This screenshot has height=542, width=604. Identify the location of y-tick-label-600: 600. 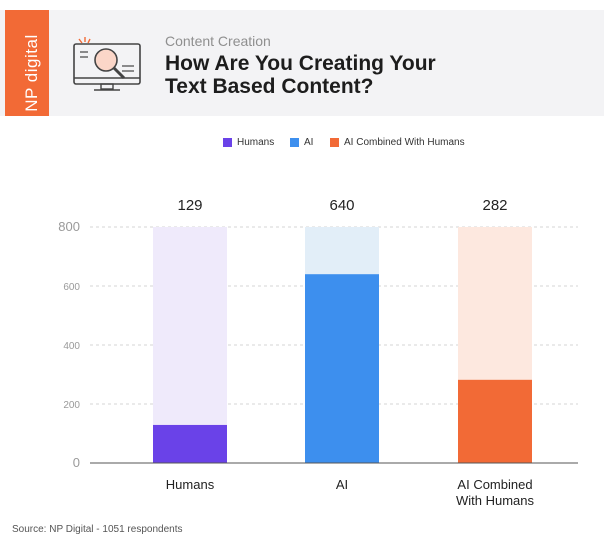
(71, 287).